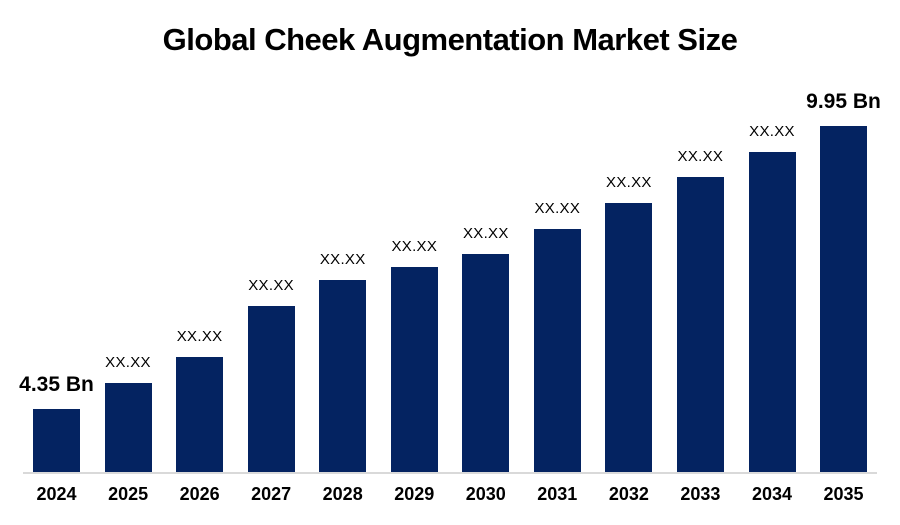  Describe the element at coordinates (772, 131) in the screenshot. I see `value-label-2034: XX.XX` at that location.